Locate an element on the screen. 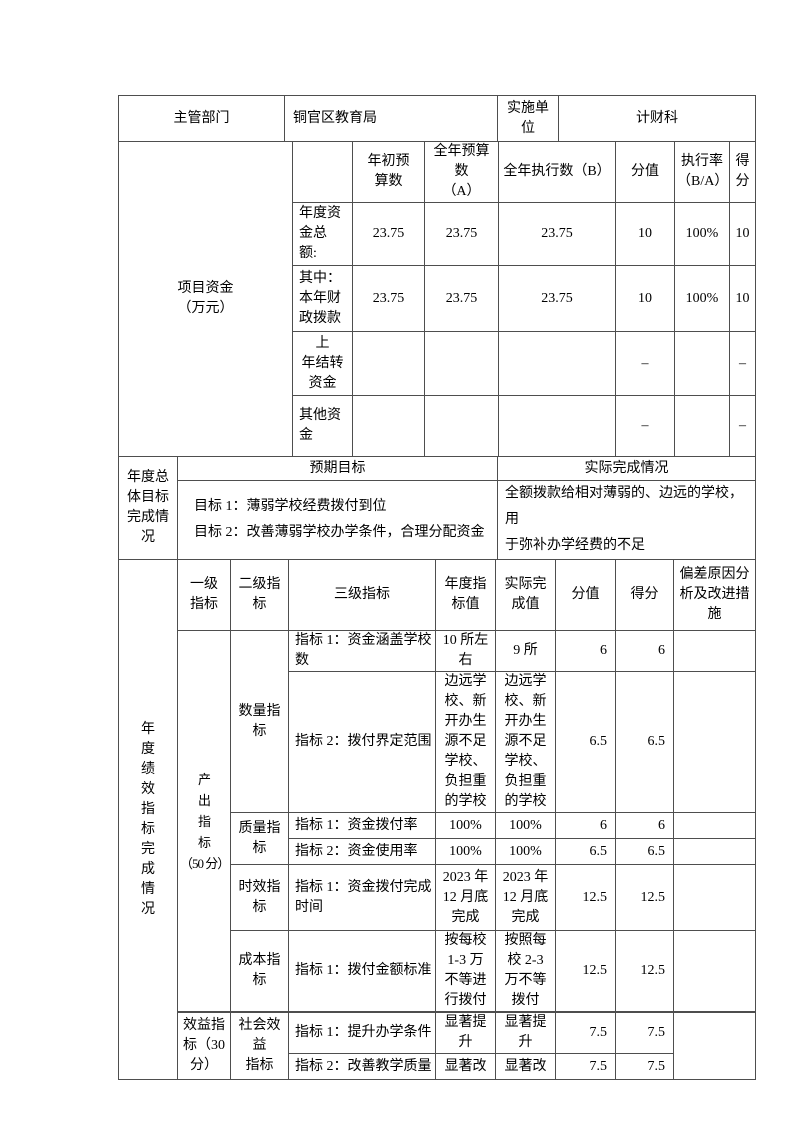  unit-label: 实施单 位 is located at coordinates (528, 118).